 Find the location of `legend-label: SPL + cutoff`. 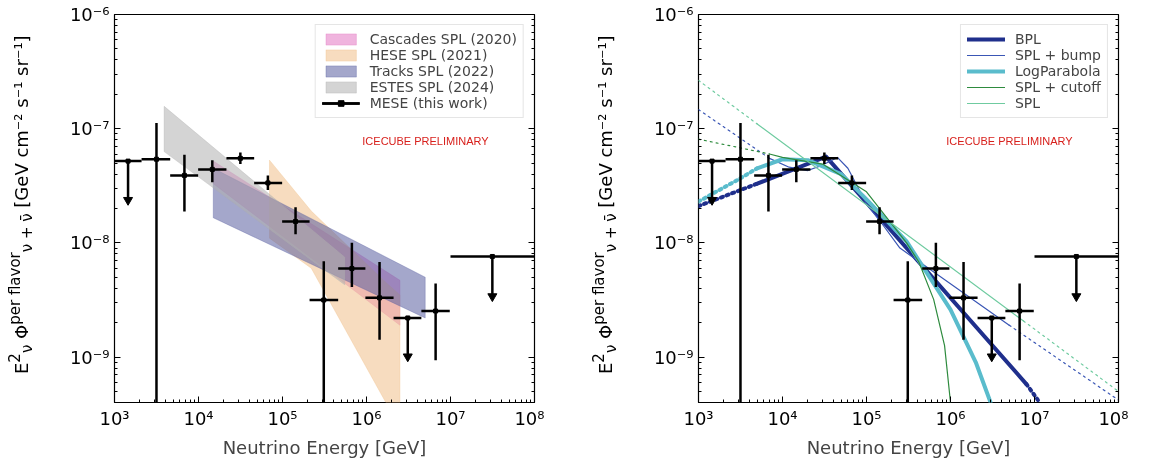

legend-label: SPL + cutoff is located at coordinates (1057, 87).